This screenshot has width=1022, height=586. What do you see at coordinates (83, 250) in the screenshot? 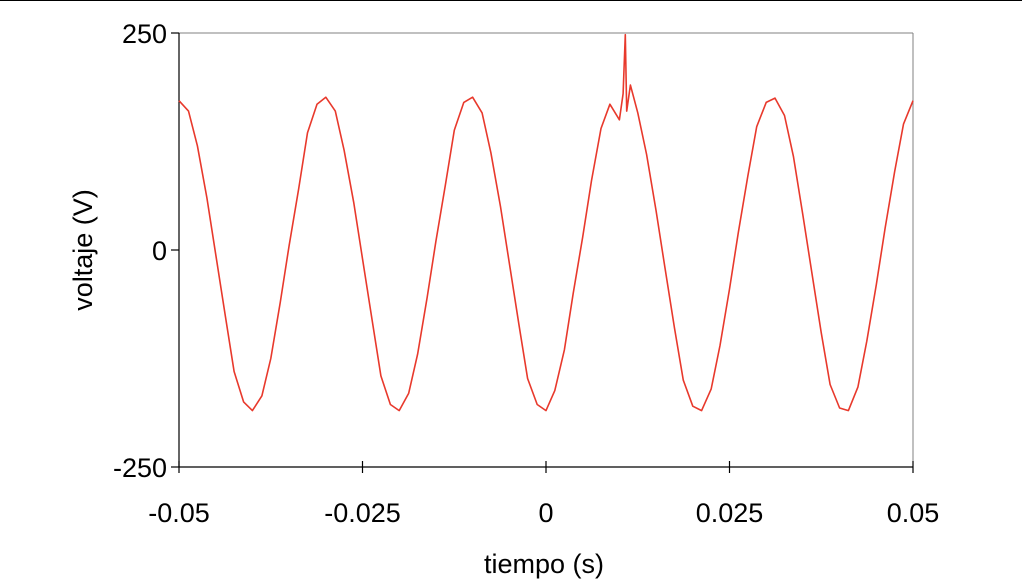
I see `y-axis-title: voltaje (V)` at bounding box center [83, 250].